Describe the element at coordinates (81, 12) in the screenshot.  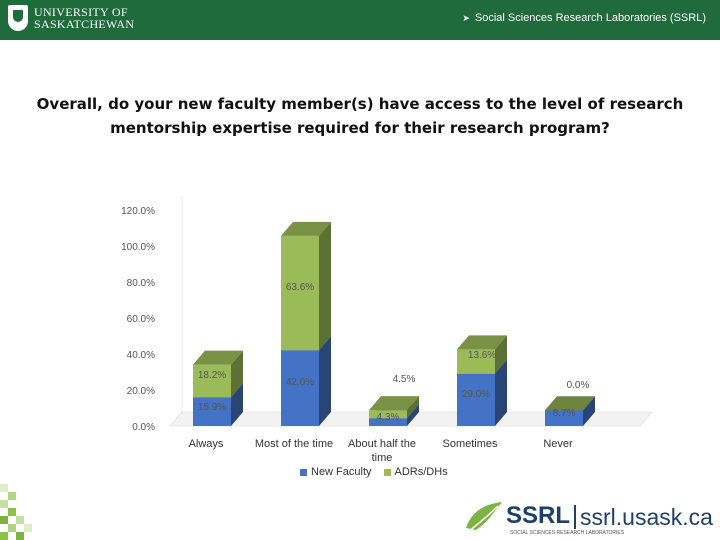
I see `university-line1: UNIVERSITY OF` at that location.